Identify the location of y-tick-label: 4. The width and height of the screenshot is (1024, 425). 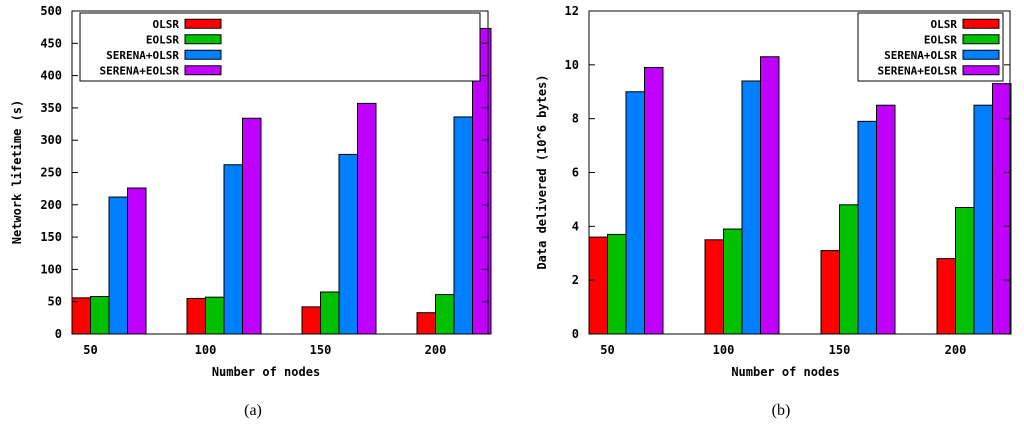
(575, 226).